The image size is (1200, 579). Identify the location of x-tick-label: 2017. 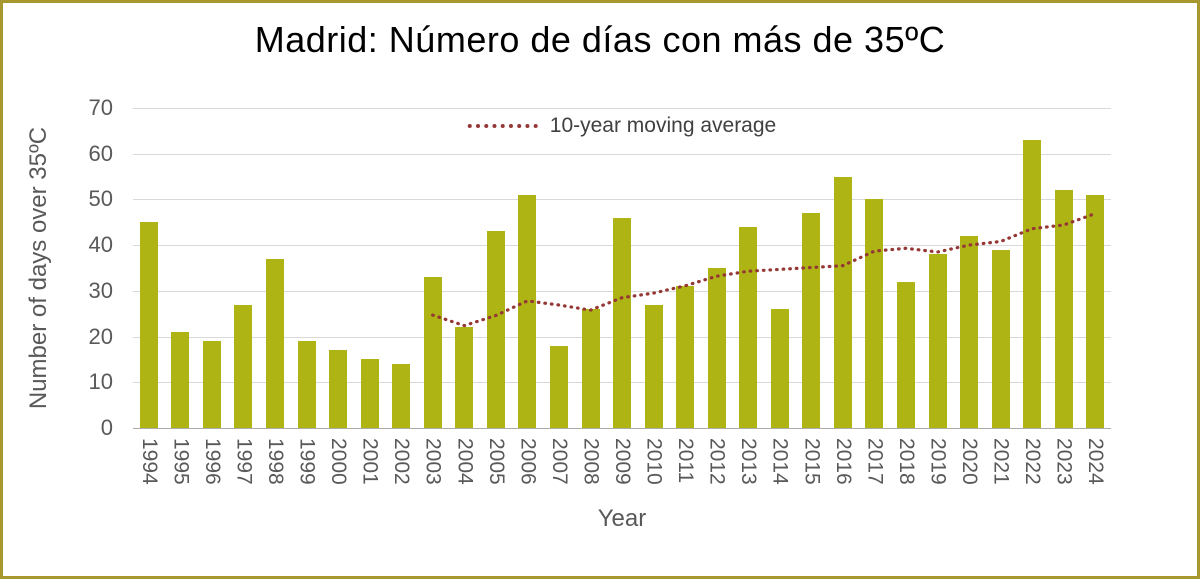
(875, 461).